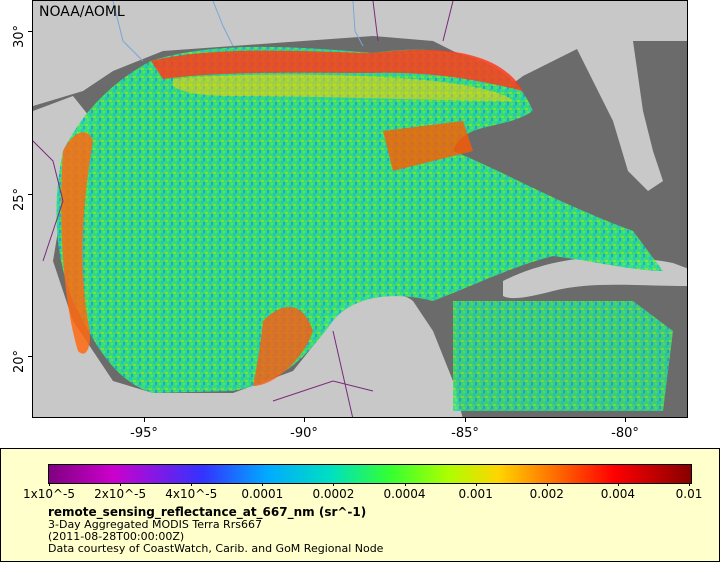 The image size is (720, 562). I want to click on lat-tick-label: 20°, so click(19, 361).